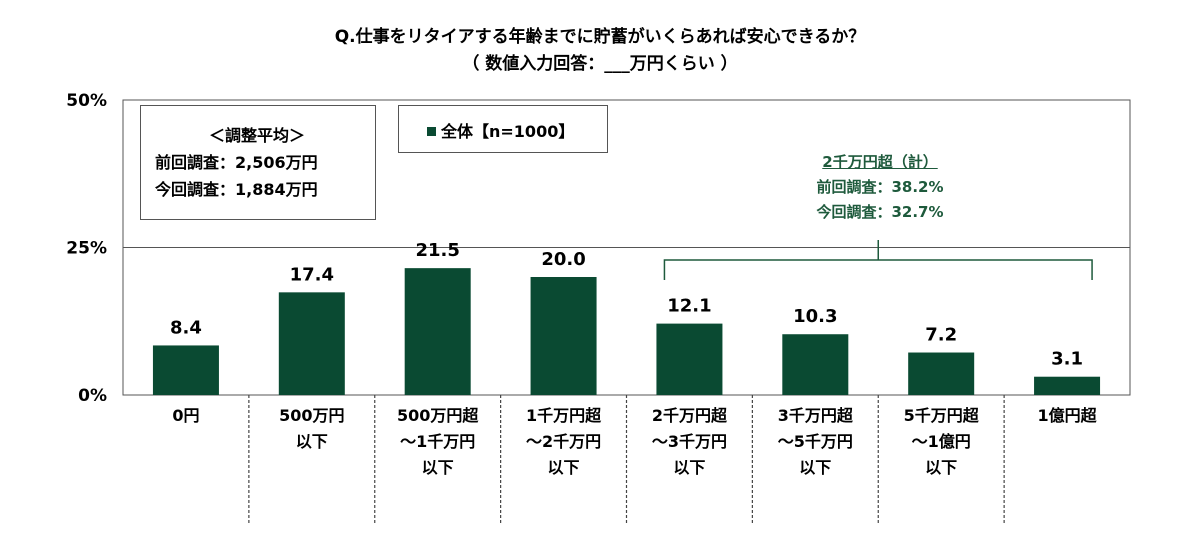  I want to click on note-heading: 2千万円超（計）, so click(880, 162).